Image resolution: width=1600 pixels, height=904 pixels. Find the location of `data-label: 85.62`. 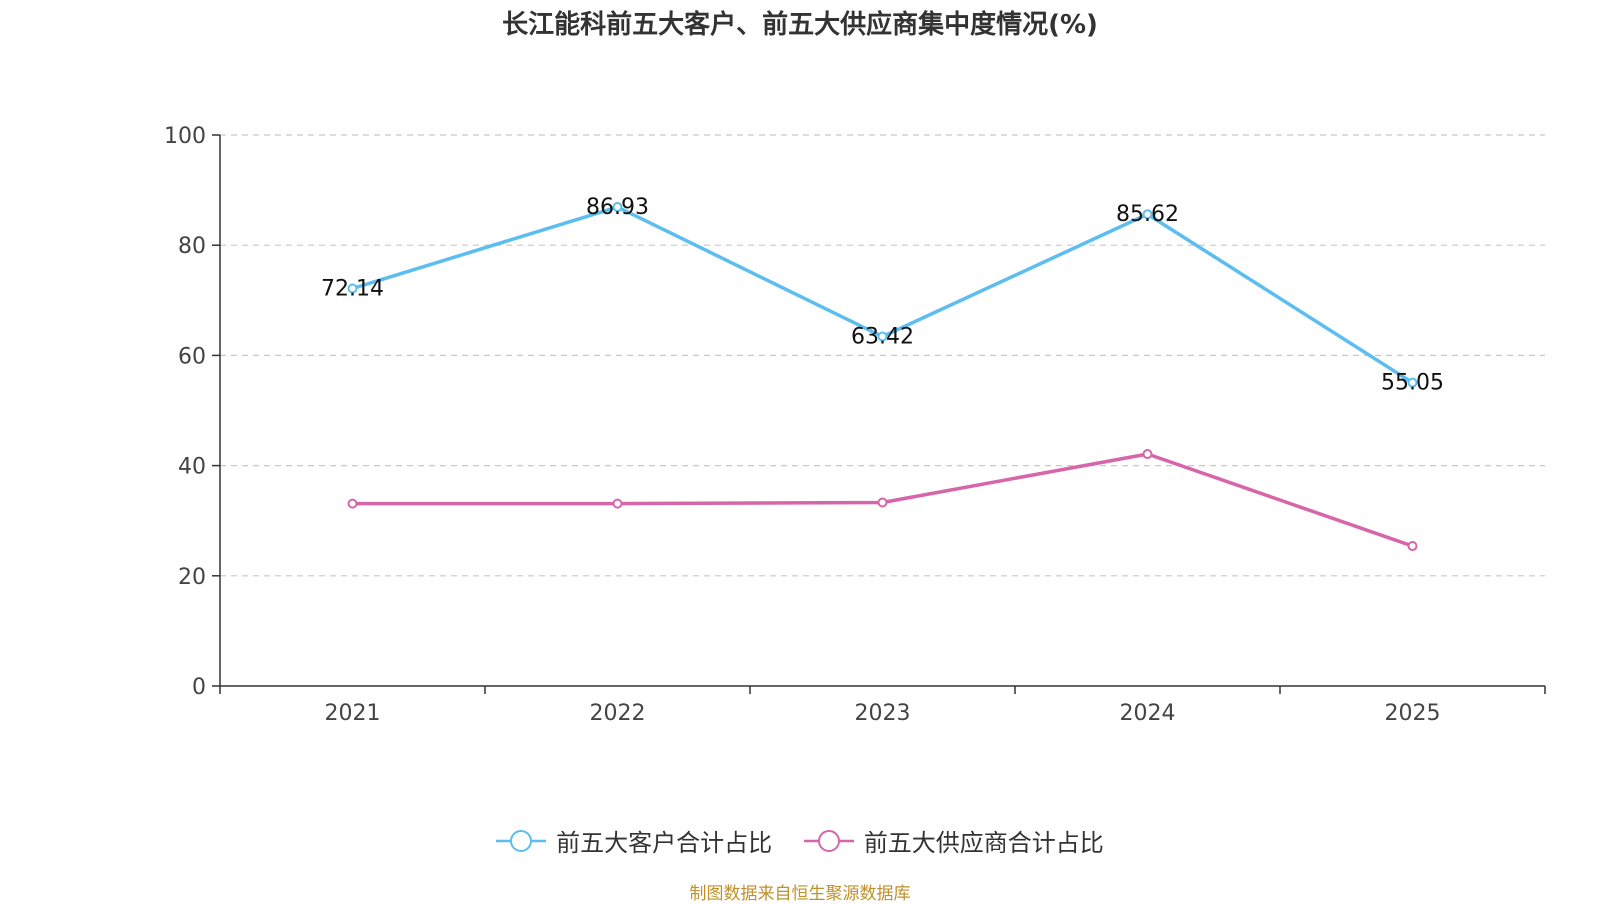

data-label: 85.62 is located at coordinates (1147, 214).